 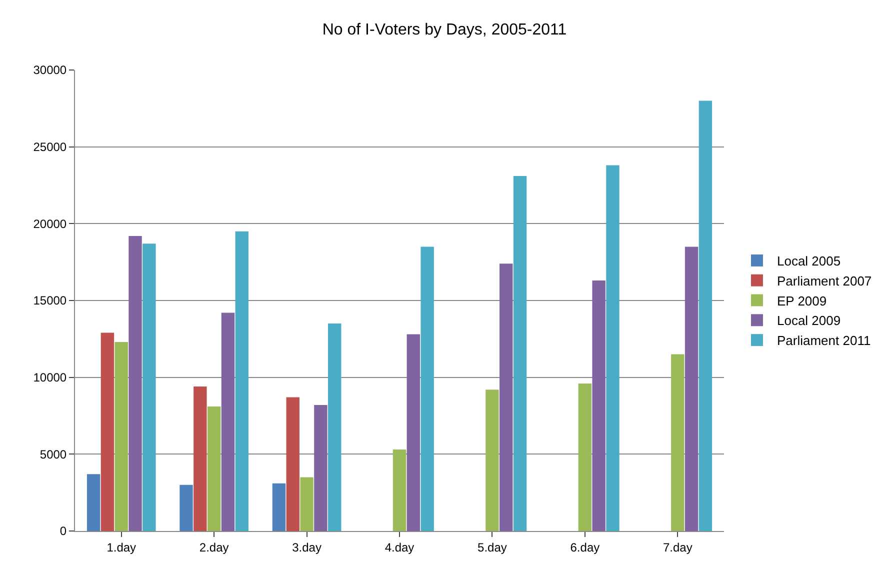 What do you see at coordinates (585, 547) in the screenshot?
I see `x-tick-label: 6.day` at bounding box center [585, 547].